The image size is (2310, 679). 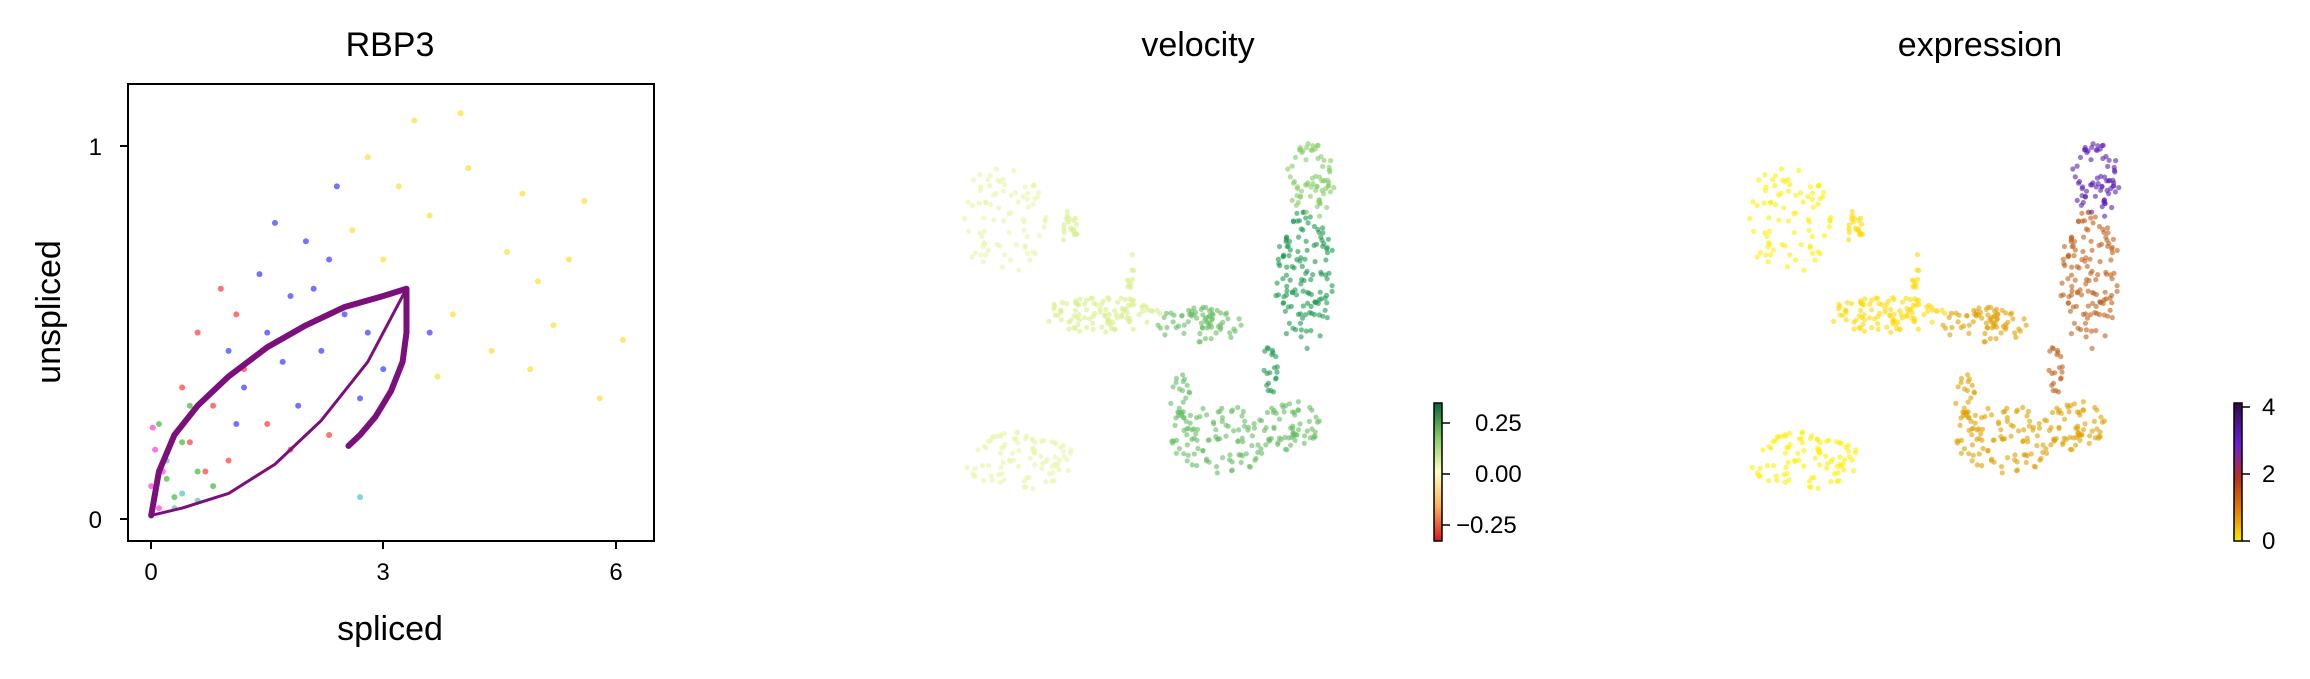 I want to click on y-tick-label: 1, so click(x=95, y=147).